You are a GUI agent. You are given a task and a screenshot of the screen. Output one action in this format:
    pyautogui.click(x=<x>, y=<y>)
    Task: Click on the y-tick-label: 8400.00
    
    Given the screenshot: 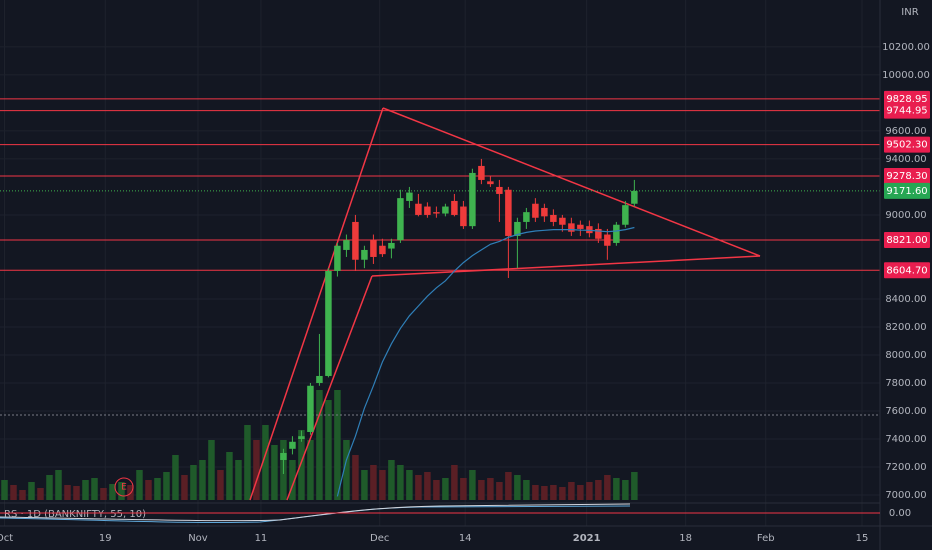 What is the action you would take?
    pyautogui.click(x=905, y=299)
    